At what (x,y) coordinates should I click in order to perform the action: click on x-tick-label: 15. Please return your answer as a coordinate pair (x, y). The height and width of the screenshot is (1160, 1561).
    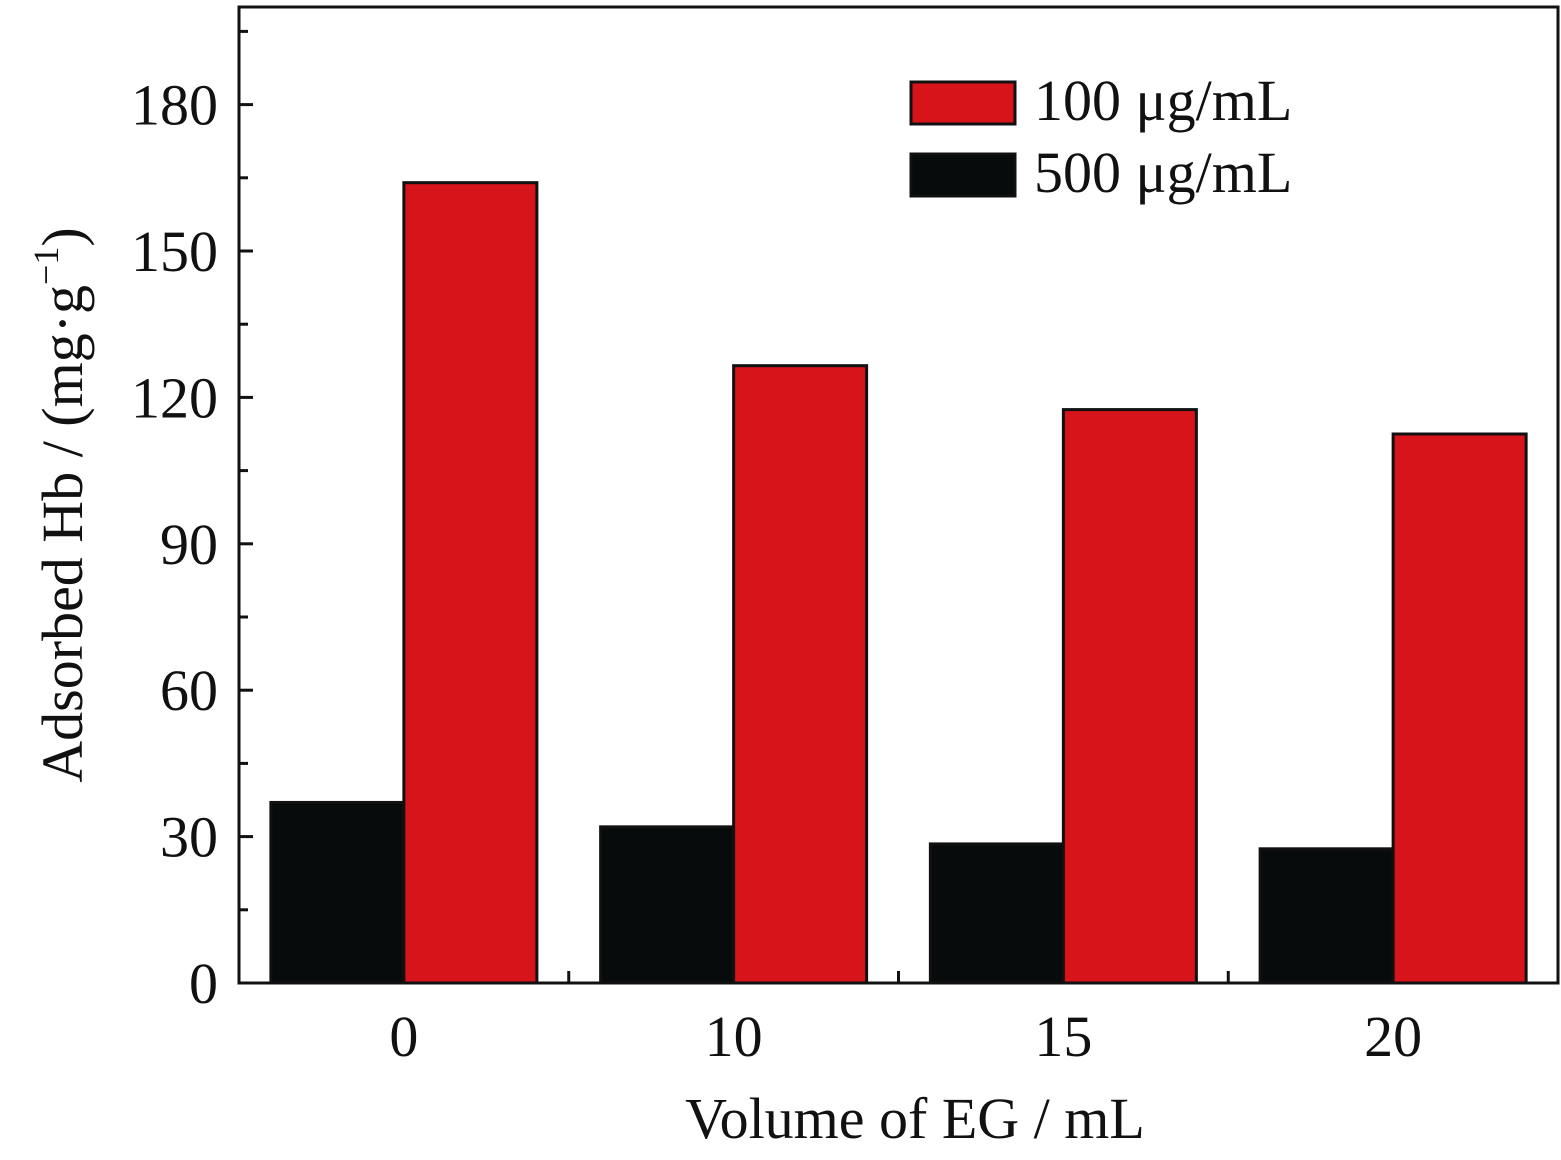
    Looking at the image, I should click on (1063, 1036).